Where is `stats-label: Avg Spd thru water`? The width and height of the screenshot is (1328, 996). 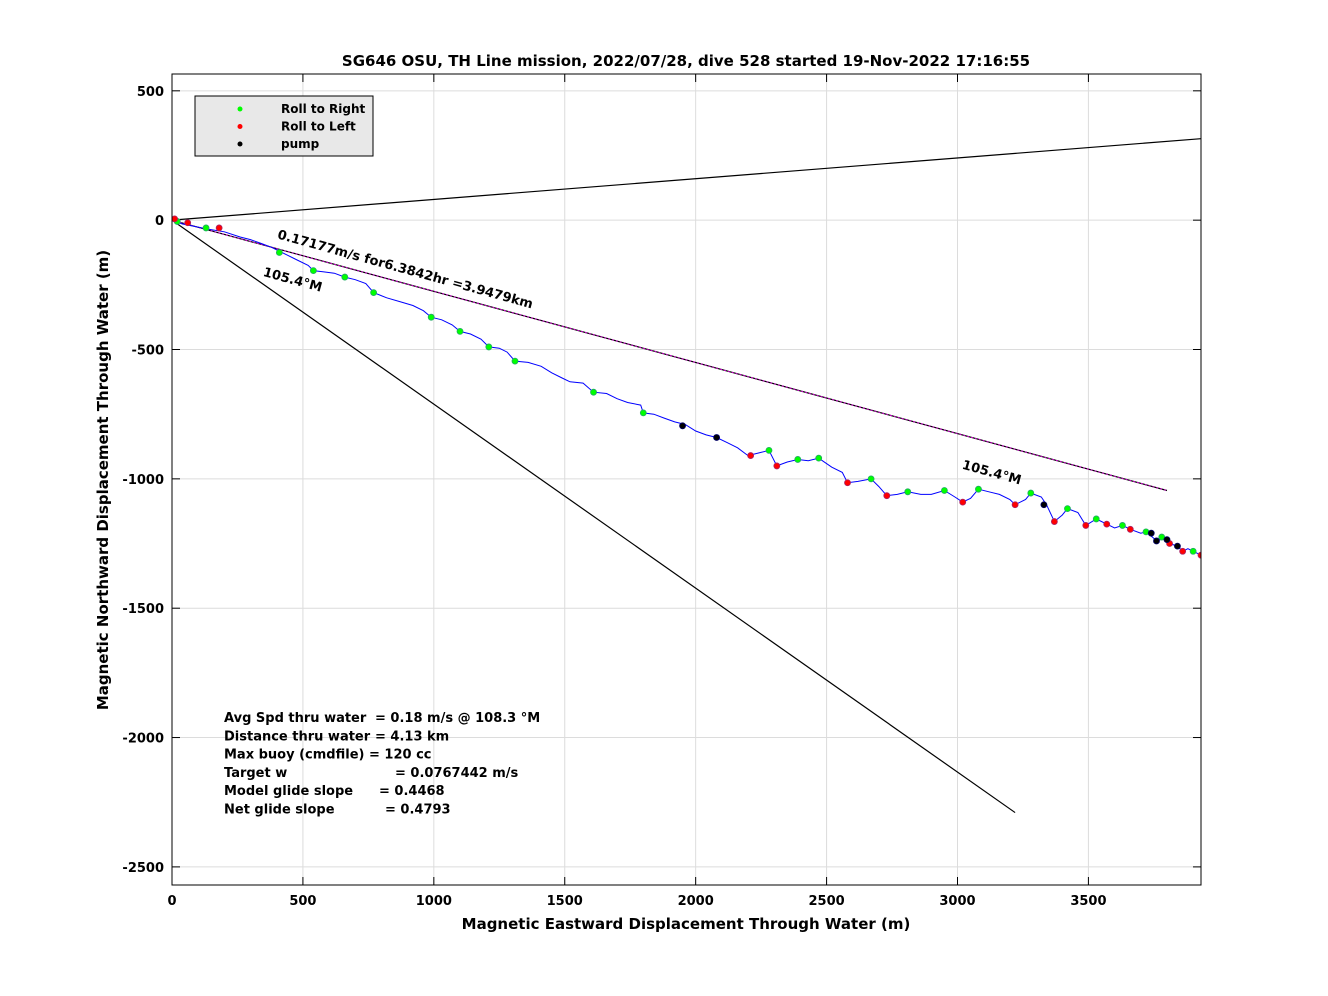
stats-label: Avg Spd thru water is located at coordinates (295, 718).